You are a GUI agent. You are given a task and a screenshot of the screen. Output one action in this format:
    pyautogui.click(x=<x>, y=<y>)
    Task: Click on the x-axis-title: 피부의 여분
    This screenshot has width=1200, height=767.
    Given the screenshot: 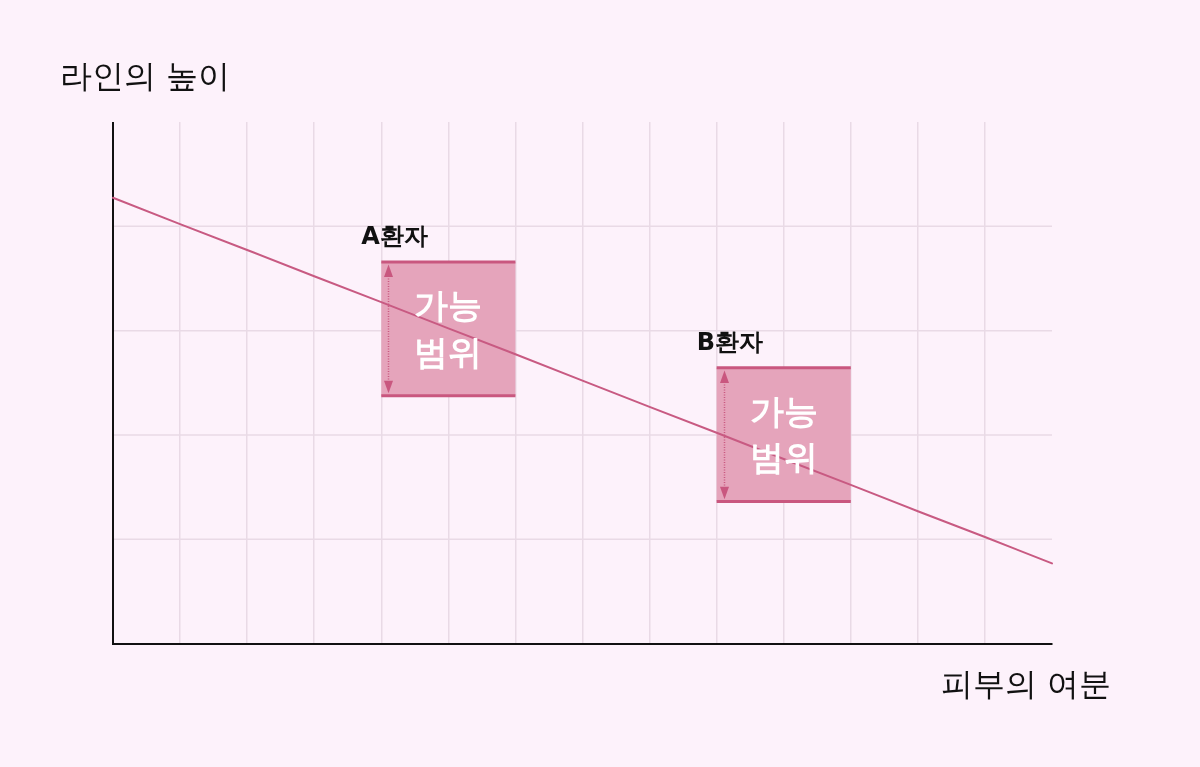 What is the action you would take?
    pyautogui.click(x=1025, y=683)
    